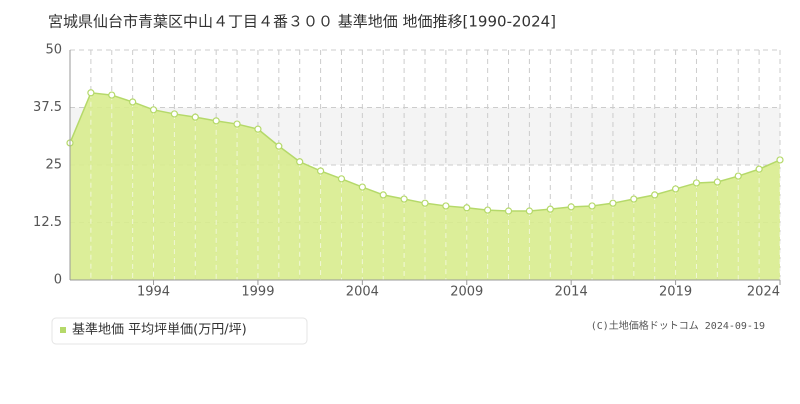 This screenshot has height=404, width=800. I want to click on legend-box, so click(179, 331).